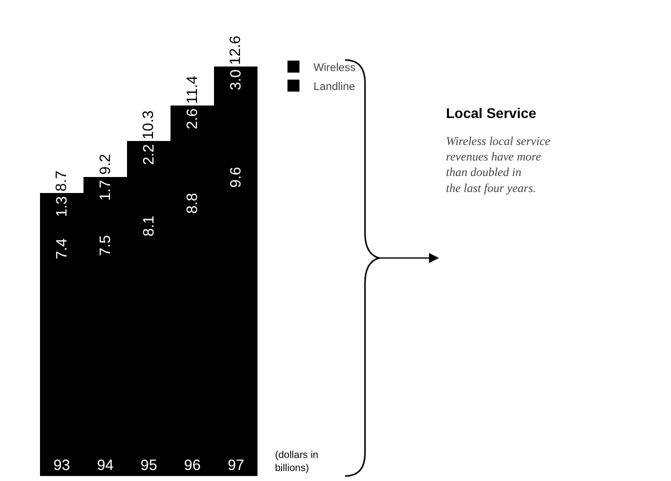 Image resolution: width=671 pixels, height=481 pixels. Describe the element at coordinates (149, 465) in the screenshot. I see `x-tick-label: 95` at that location.